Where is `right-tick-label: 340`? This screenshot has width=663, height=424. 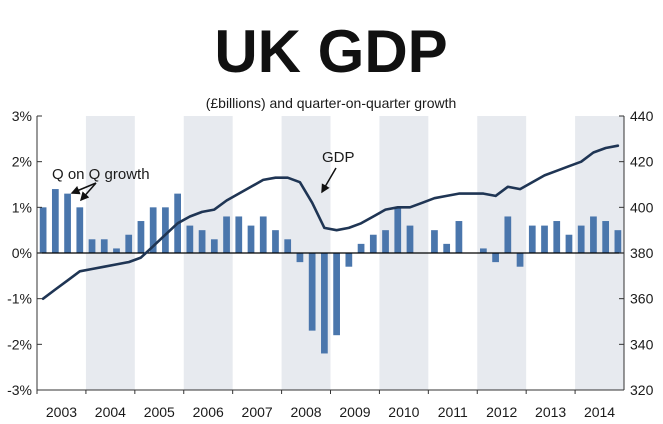
right-tick-label: 340 is located at coordinates (642, 344).